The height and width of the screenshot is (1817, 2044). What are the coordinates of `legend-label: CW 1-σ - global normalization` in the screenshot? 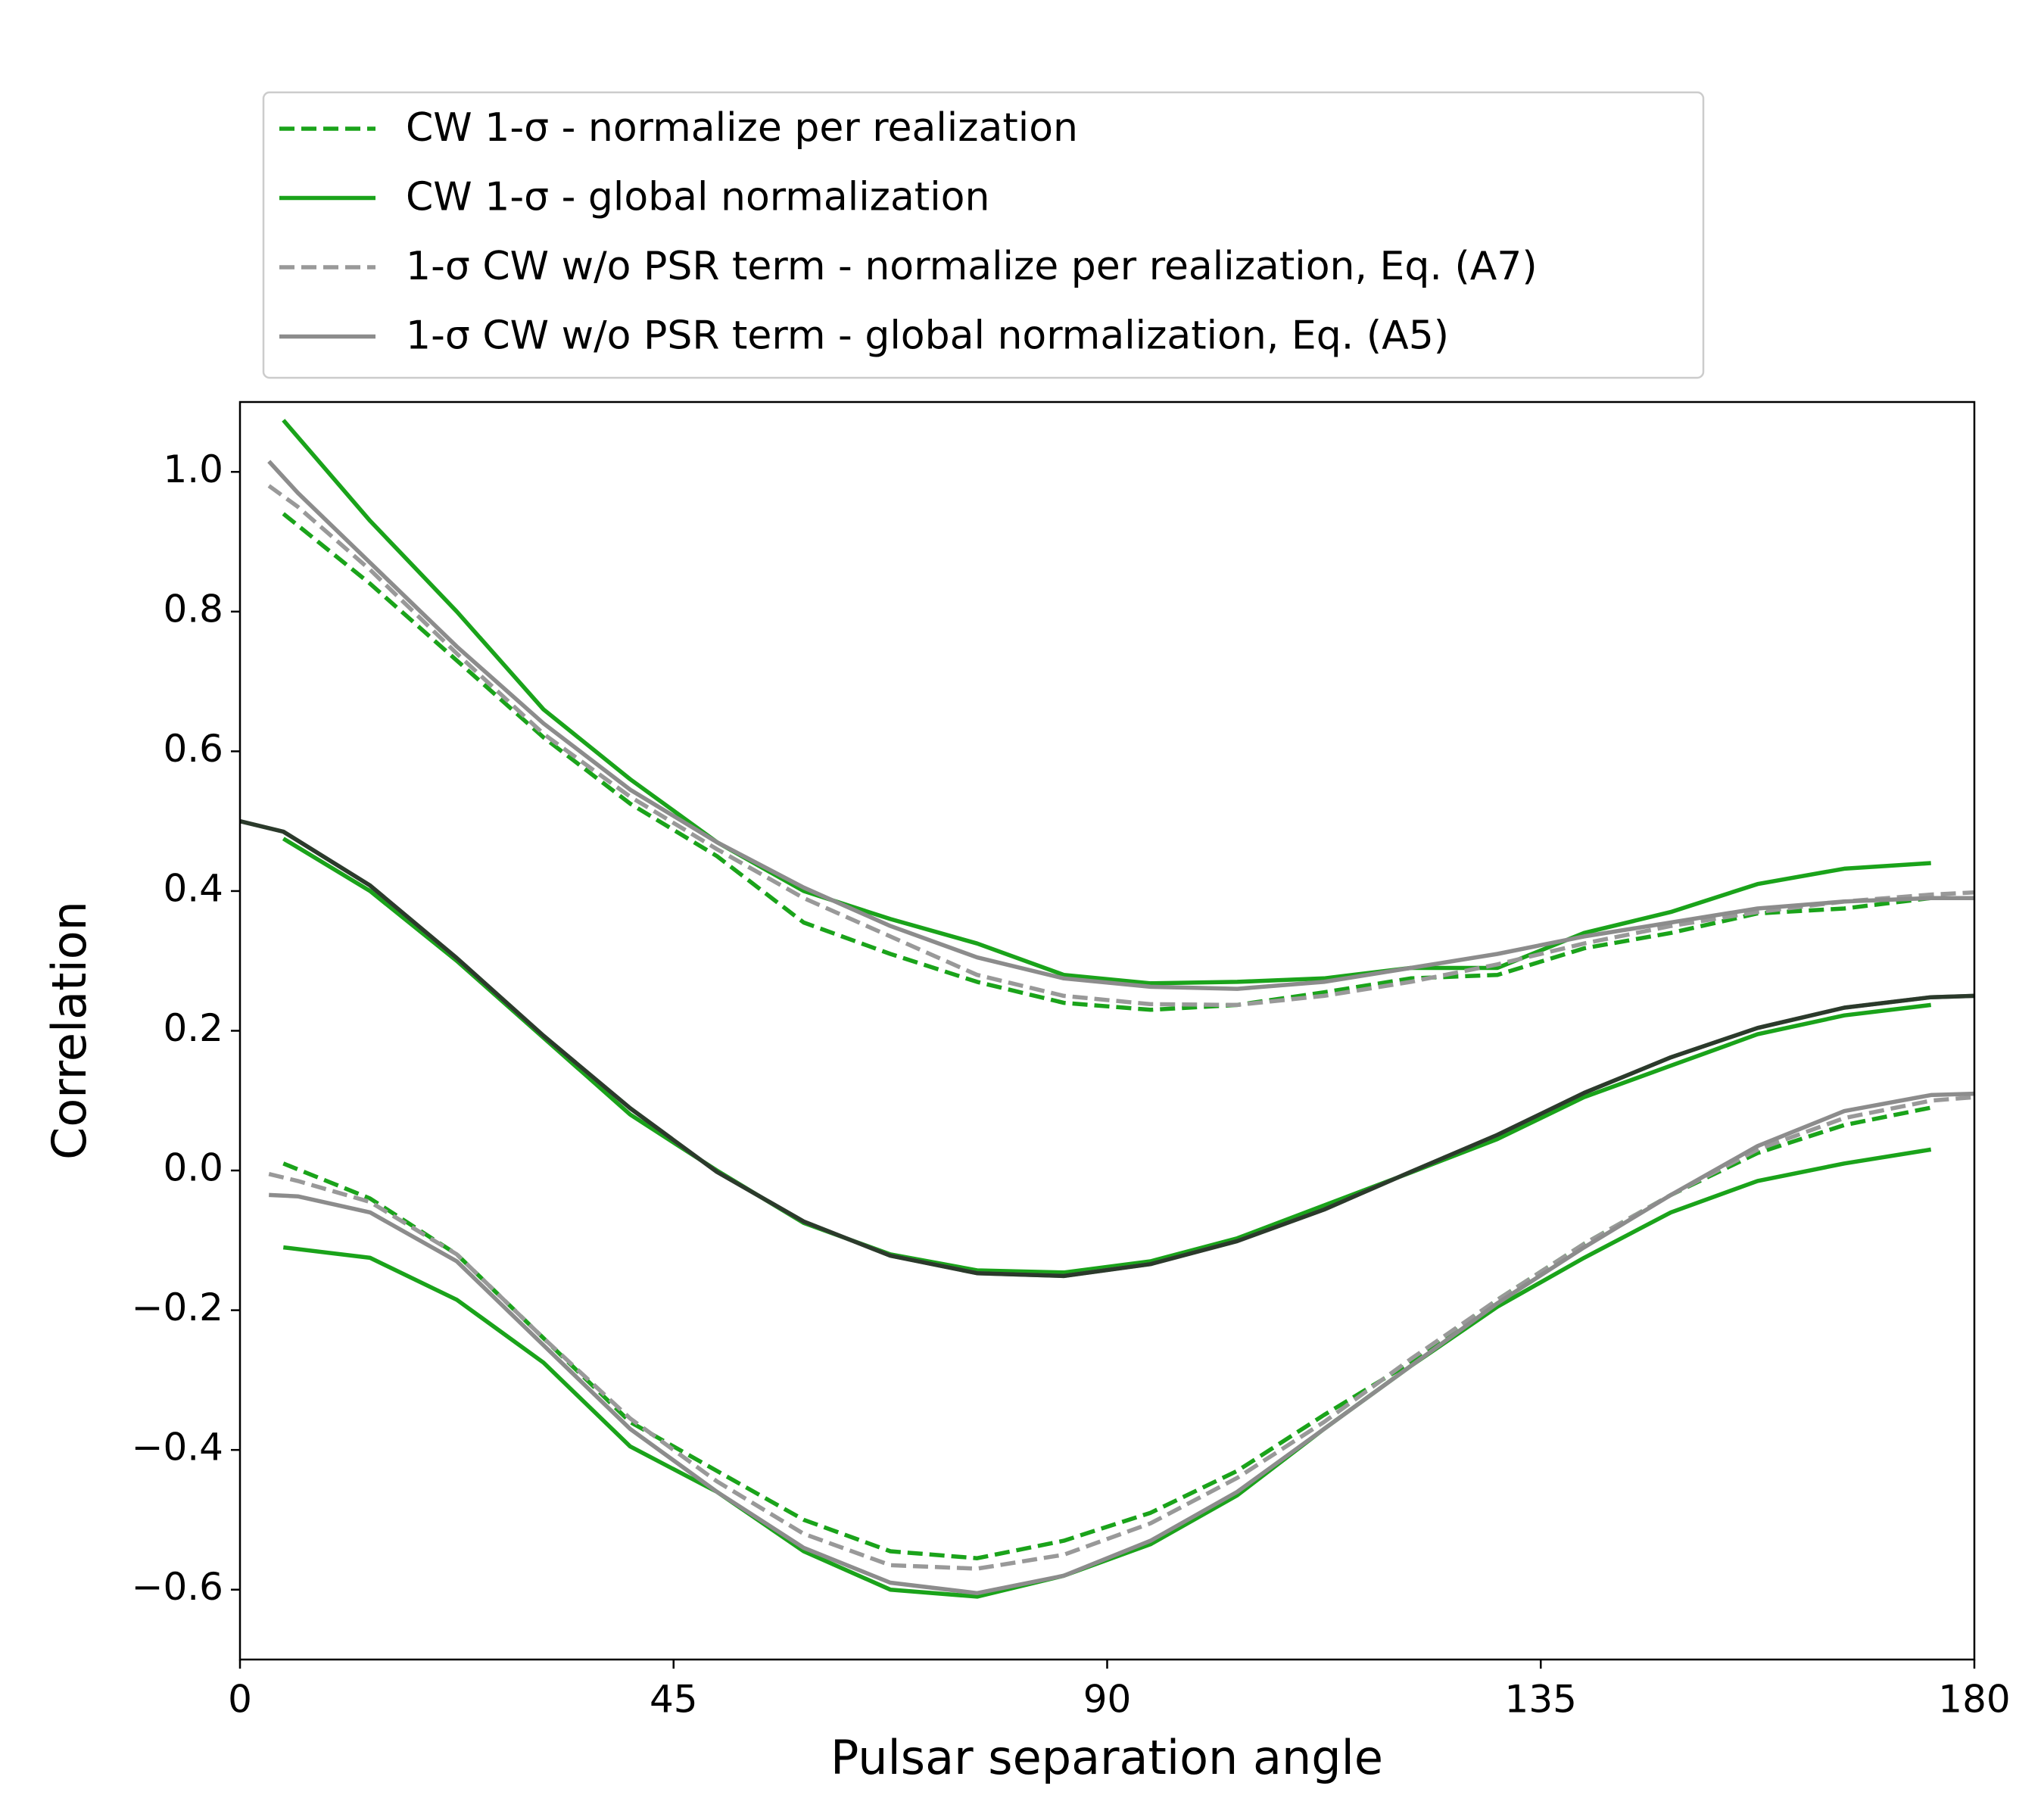 It's located at (697, 197).